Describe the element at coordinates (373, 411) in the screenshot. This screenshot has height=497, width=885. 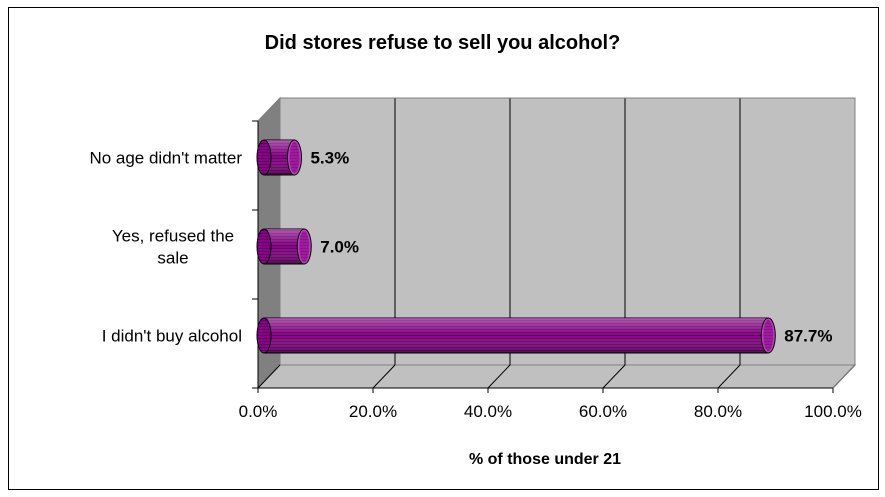
I see `x-tick-label: 20.0%` at that location.